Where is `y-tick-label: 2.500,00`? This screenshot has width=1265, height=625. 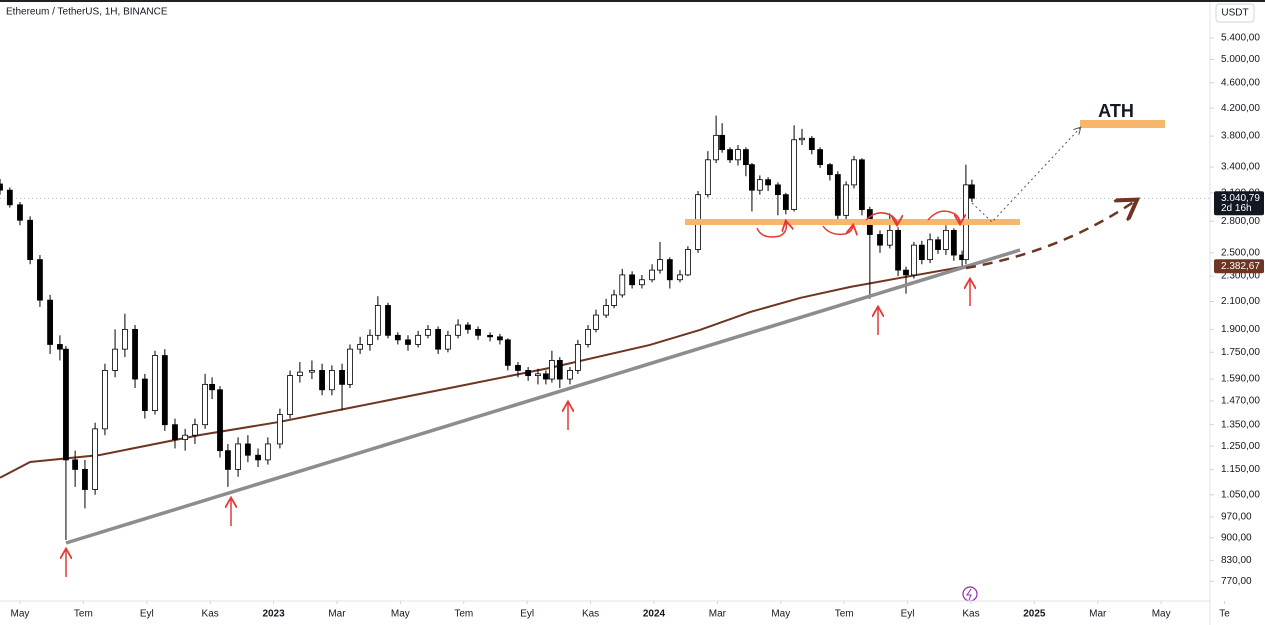
y-tick-label: 2.500,00 is located at coordinates (1240, 252).